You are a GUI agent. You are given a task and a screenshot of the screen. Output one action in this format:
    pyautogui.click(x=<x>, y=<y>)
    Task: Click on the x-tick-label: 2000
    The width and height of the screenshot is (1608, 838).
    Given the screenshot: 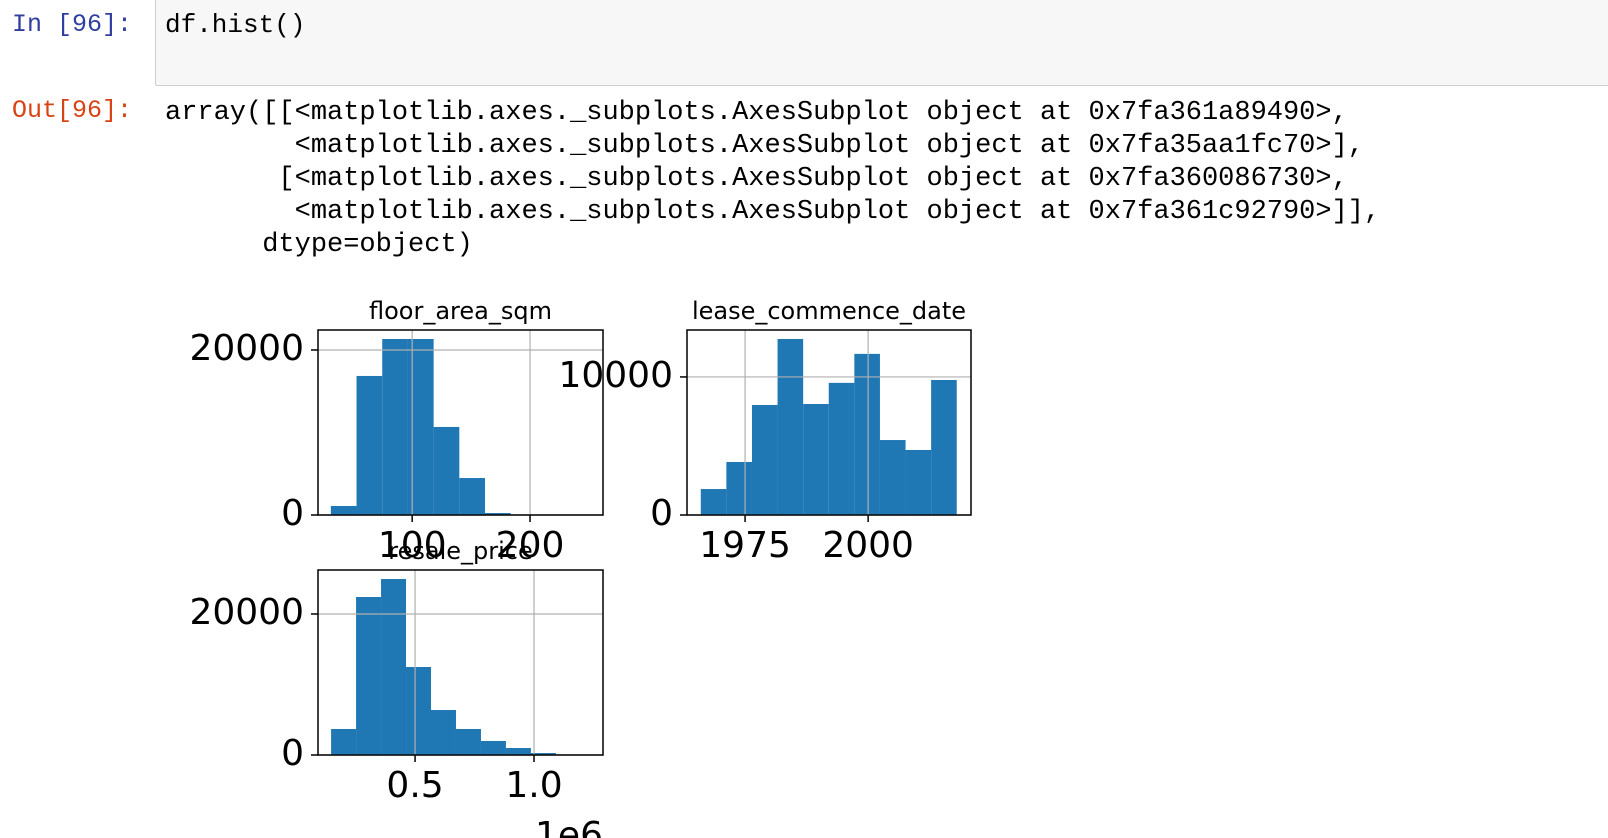 What is the action you would take?
    pyautogui.click(x=868, y=545)
    